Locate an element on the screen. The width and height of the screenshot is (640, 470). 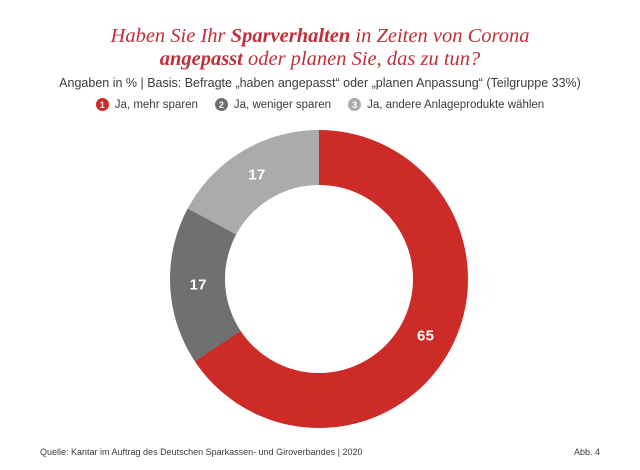
title-emphasis-angepasst: angepasst is located at coordinates (201, 59).